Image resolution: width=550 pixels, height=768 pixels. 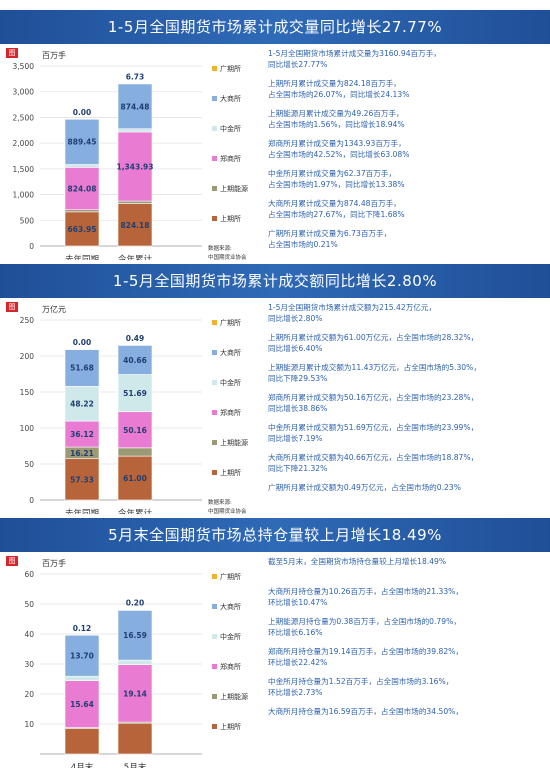 What do you see at coordinates (82, 453) in the screenshot?
I see `data-label: 16.21` at bounding box center [82, 453].